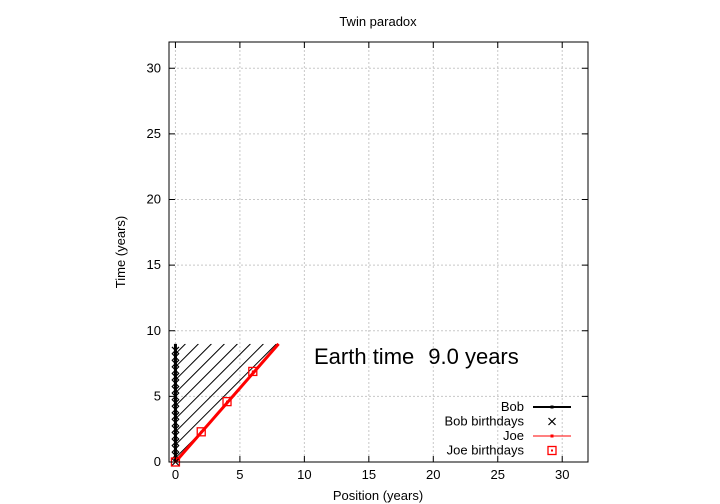  Describe the element at coordinates (157, 395) in the screenshot. I see `y-tick-label: 5` at that location.